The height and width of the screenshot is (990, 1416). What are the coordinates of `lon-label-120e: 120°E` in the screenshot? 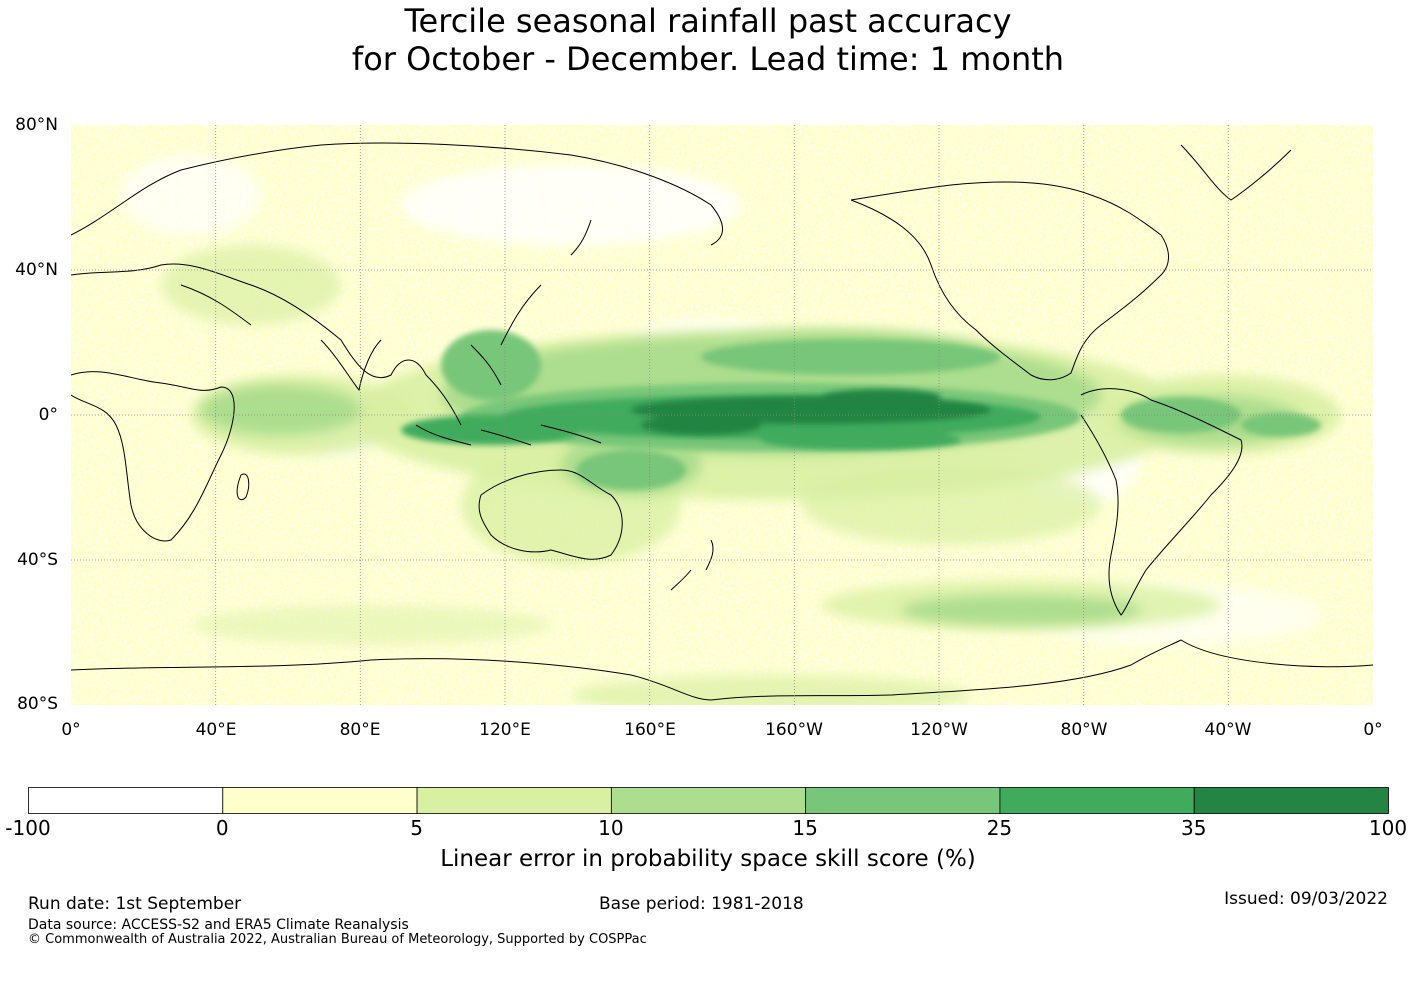 It's located at (505, 730).